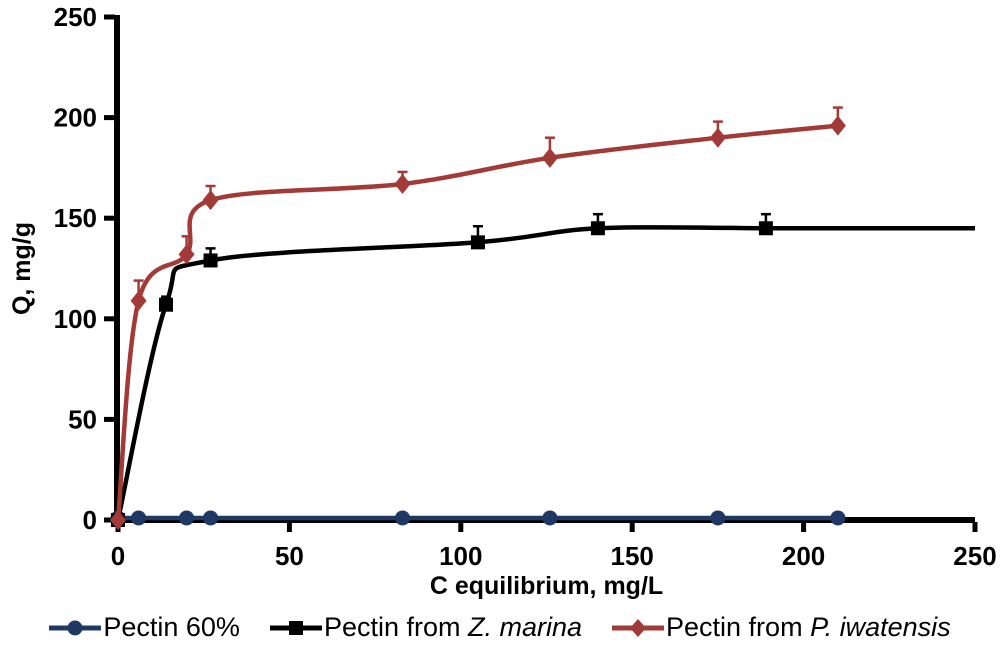 Image resolution: width=1000 pixels, height=672 pixels. I want to click on legend-label-p-iwatensis: Pectin from P. iwatensis, so click(808, 627).